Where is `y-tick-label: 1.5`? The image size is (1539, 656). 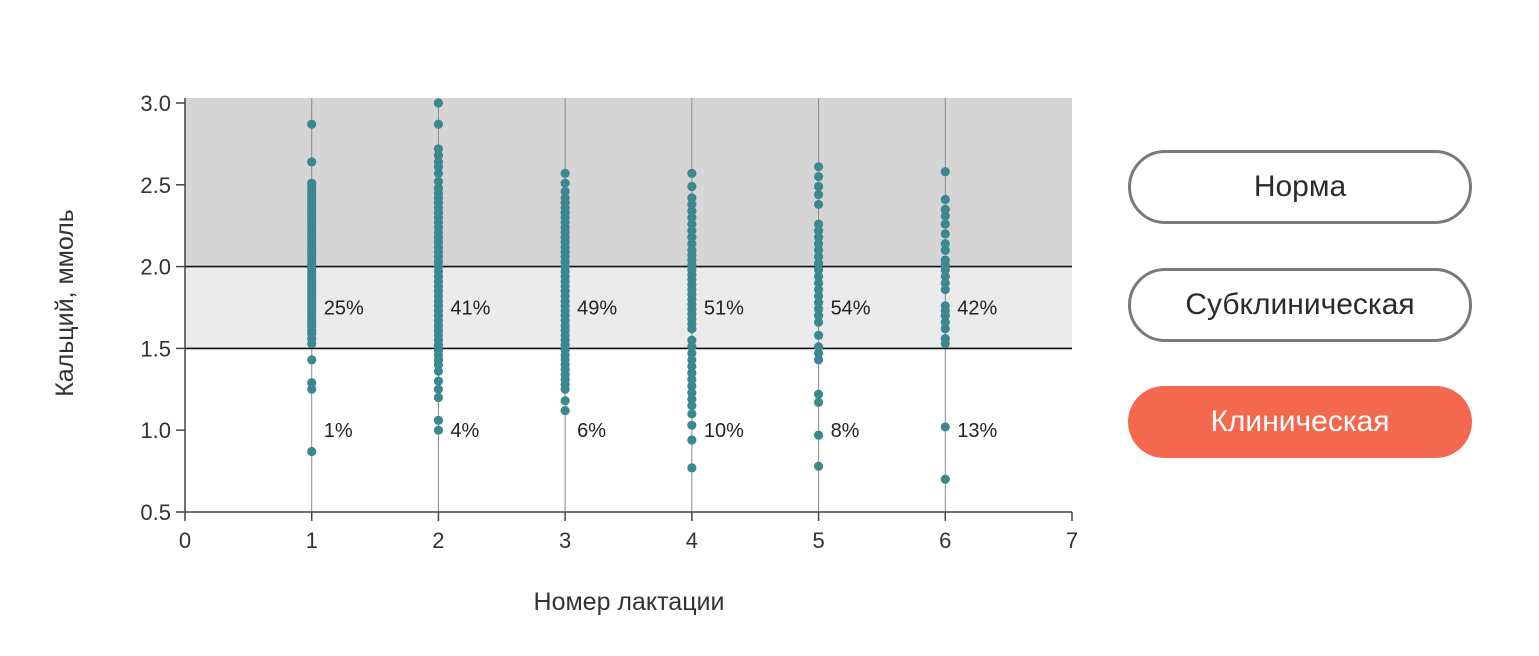 y-tick-label: 1.5 is located at coordinates (155, 348).